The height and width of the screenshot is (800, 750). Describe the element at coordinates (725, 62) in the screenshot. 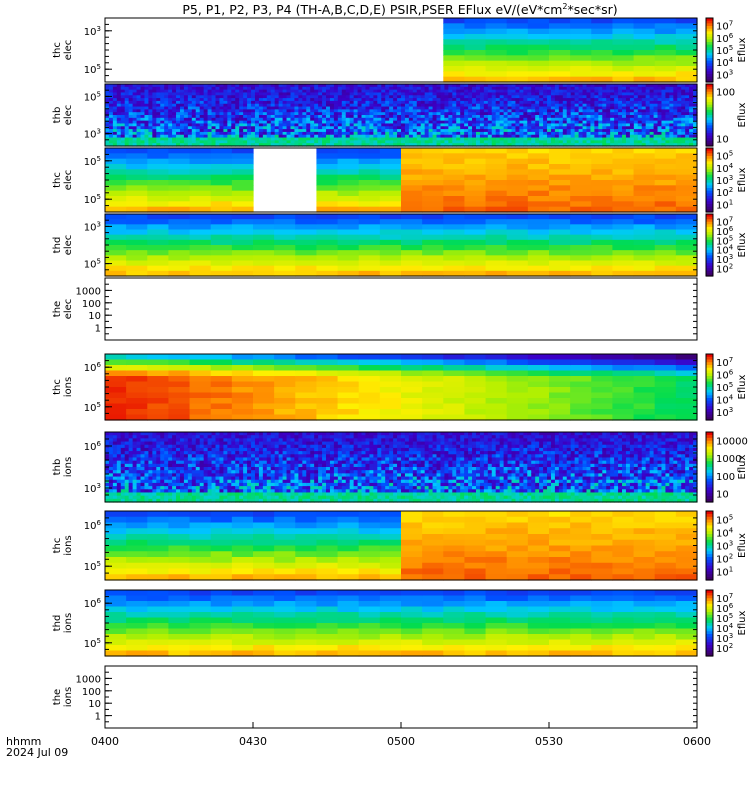

I see `colorbar-tick-label: 104` at that location.